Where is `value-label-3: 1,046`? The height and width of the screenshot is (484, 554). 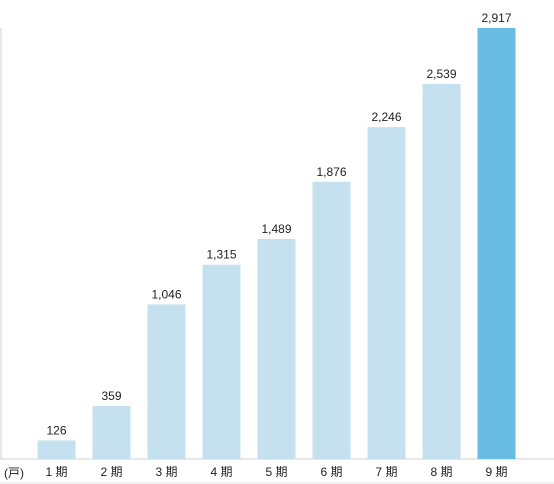
value-label-3: 1,046 is located at coordinates (166, 294).